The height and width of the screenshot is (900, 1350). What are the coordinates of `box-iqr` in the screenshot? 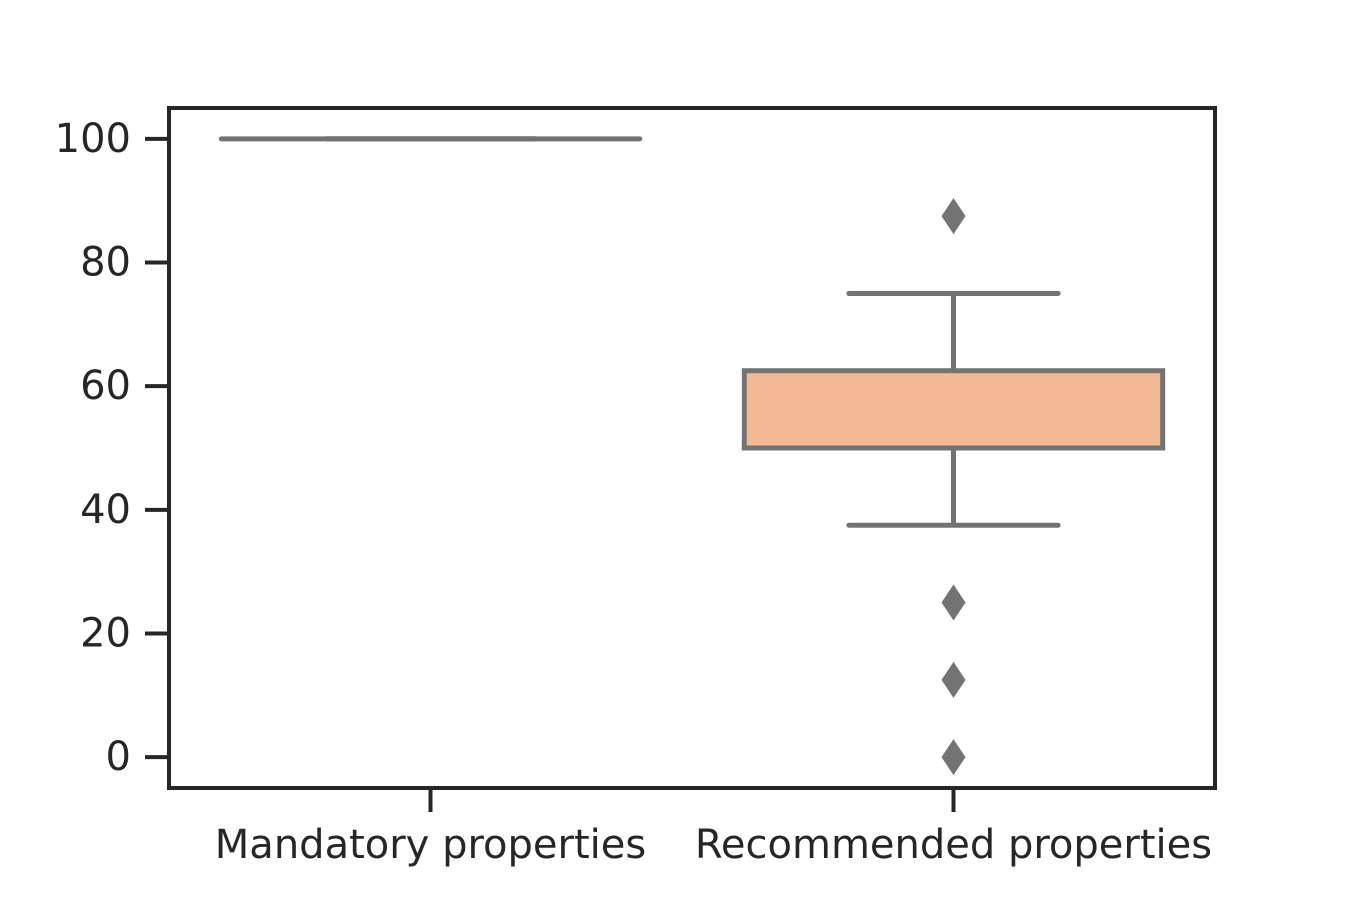 It's located at (953, 409).